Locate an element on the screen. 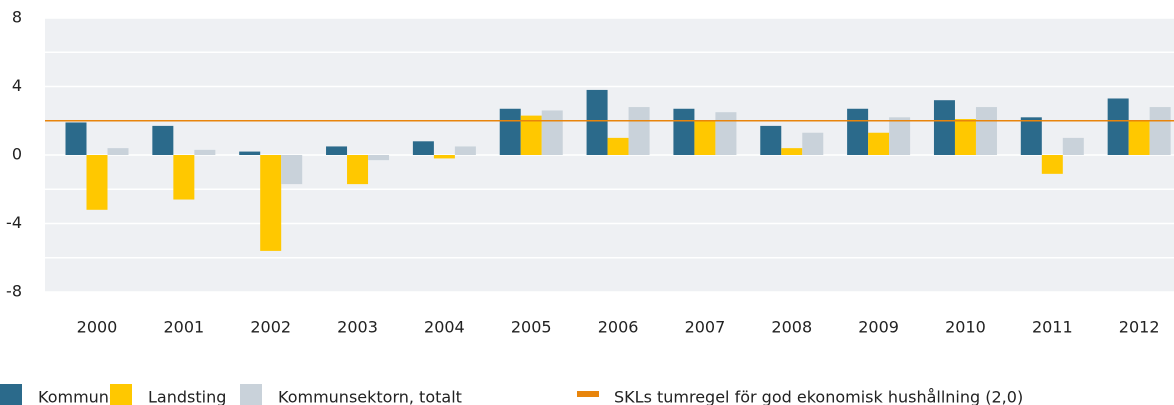 The width and height of the screenshot is (1174, 405). y-tick-label: 0 is located at coordinates (17, 154).